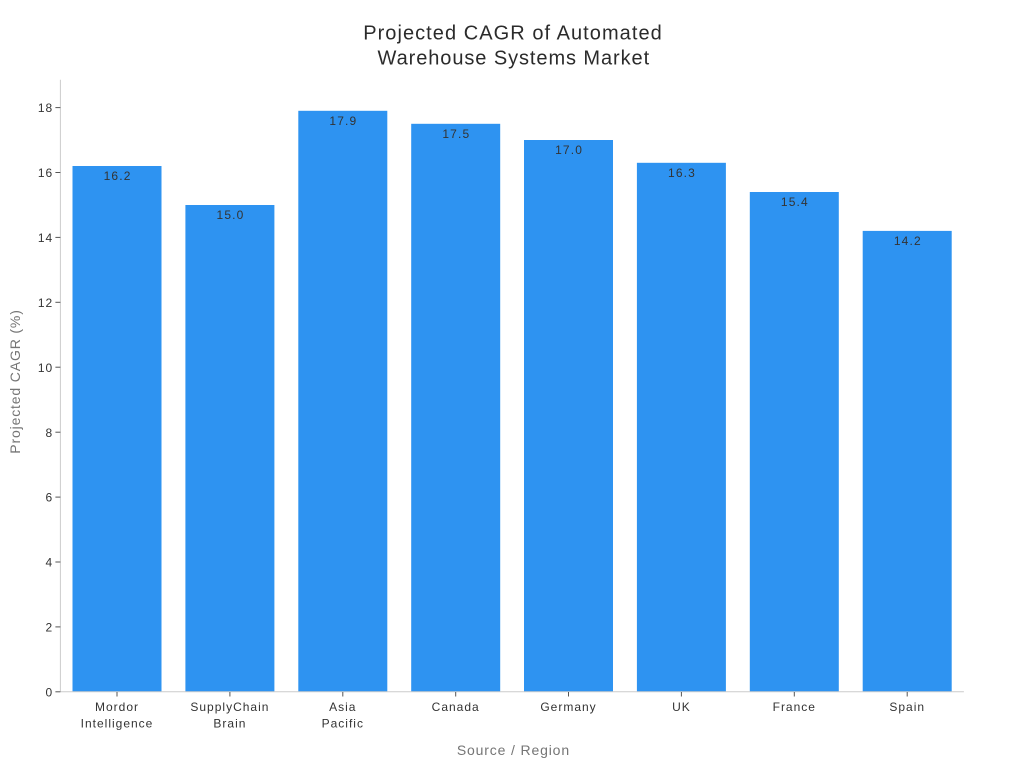 The height and width of the screenshot is (768, 1024). Describe the element at coordinates (456, 134) in the screenshot. I see `svg-text: 17.5` at that location.